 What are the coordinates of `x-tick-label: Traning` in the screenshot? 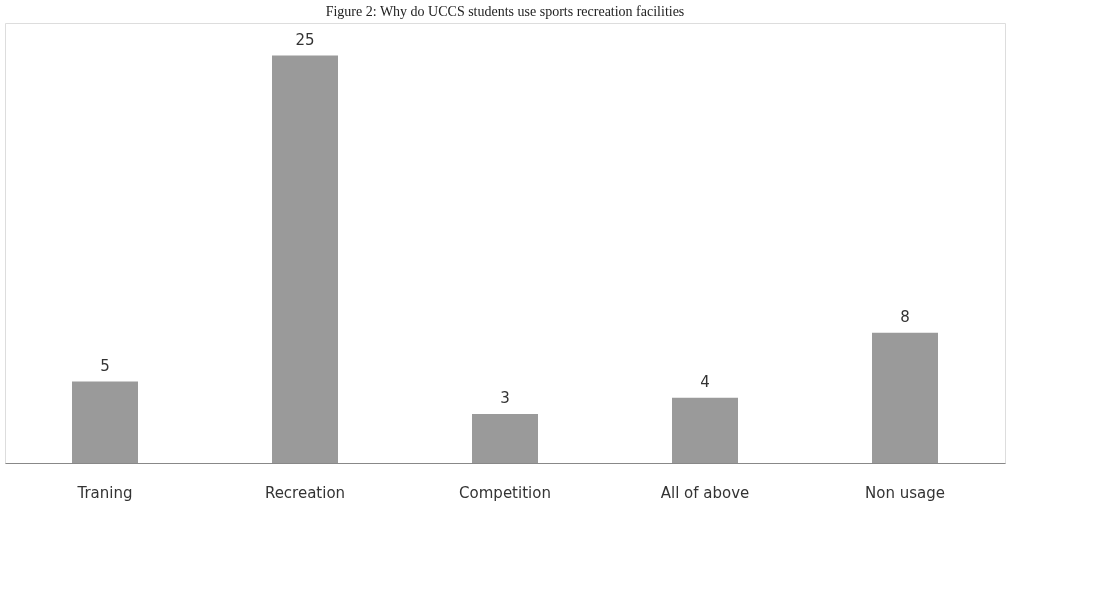 It's located at (104, 492).